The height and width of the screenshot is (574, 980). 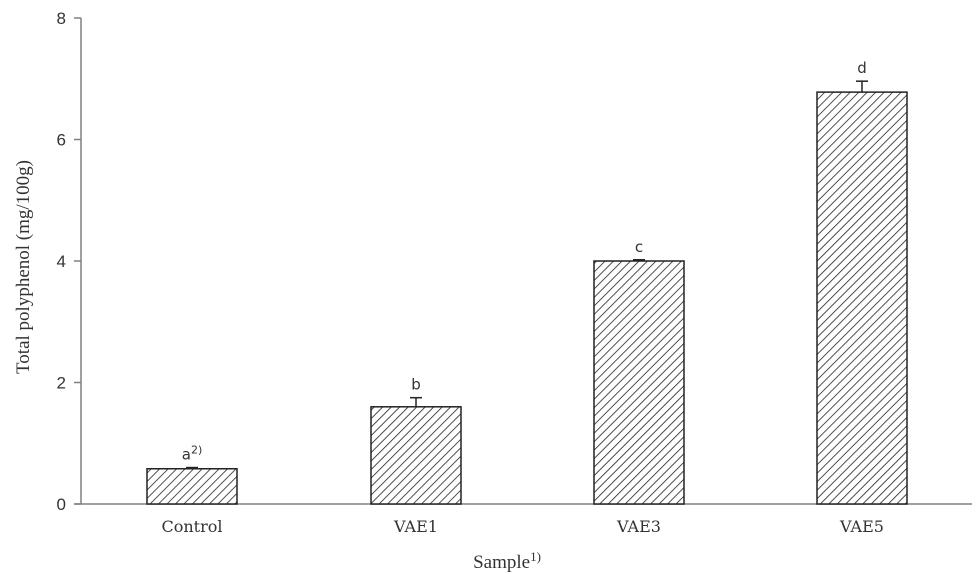 What do you see at coordinates (416, 385) in the screenshot?
I see `significance-letter: b` at bounding box center [416, 385].